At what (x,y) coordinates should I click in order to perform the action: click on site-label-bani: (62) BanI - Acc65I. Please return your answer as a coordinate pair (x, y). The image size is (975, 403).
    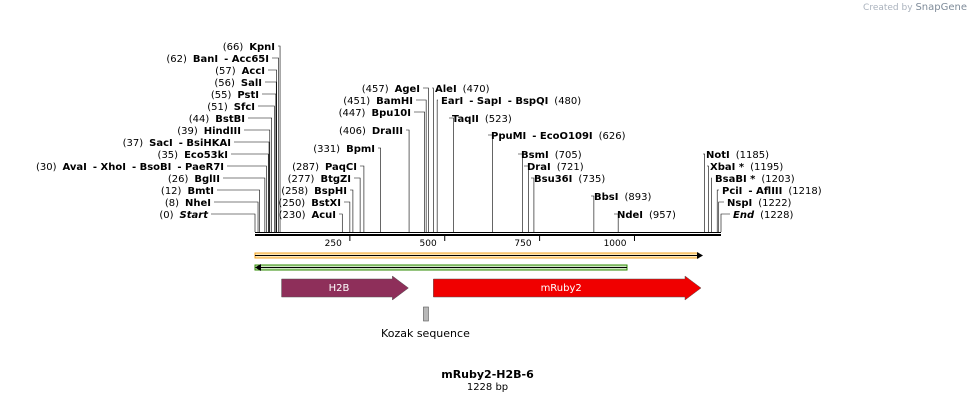
    Looking at the image, I should click on (217, 59).